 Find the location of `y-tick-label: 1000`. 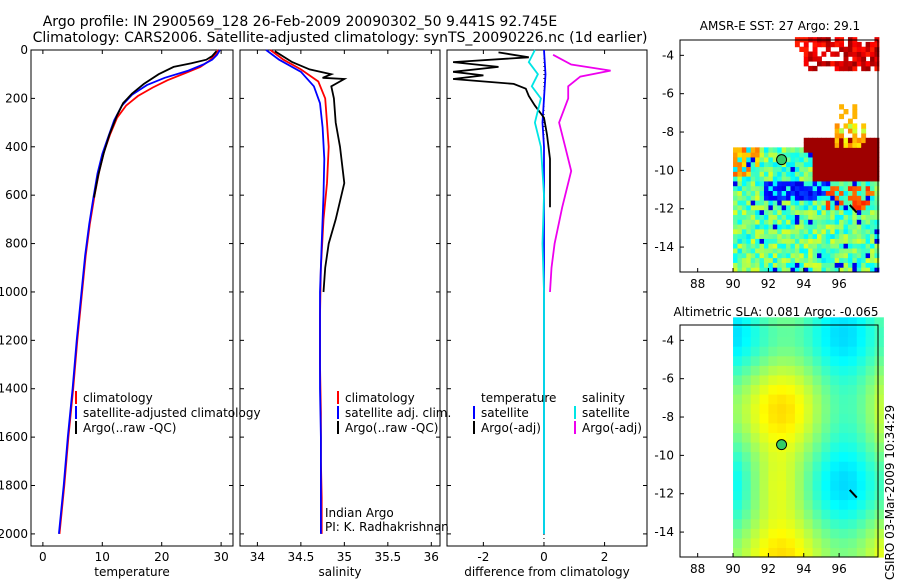

y-tick-label: 1000 is located at coordinates (14, 292).